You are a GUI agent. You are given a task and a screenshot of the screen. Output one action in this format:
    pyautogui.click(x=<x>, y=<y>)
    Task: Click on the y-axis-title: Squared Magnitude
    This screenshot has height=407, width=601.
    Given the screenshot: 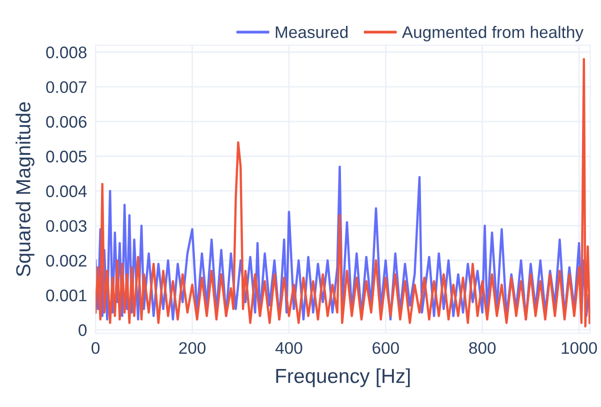 What is the action you would take?
    pyautogui.click(x=25, y=189)
    